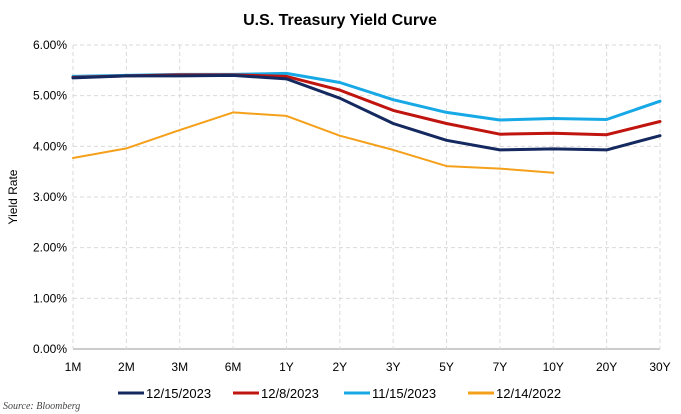 The height and width of the screenshot is (414, 681). I want to click on y-tick-label: 6.00%, so click(50, 45).